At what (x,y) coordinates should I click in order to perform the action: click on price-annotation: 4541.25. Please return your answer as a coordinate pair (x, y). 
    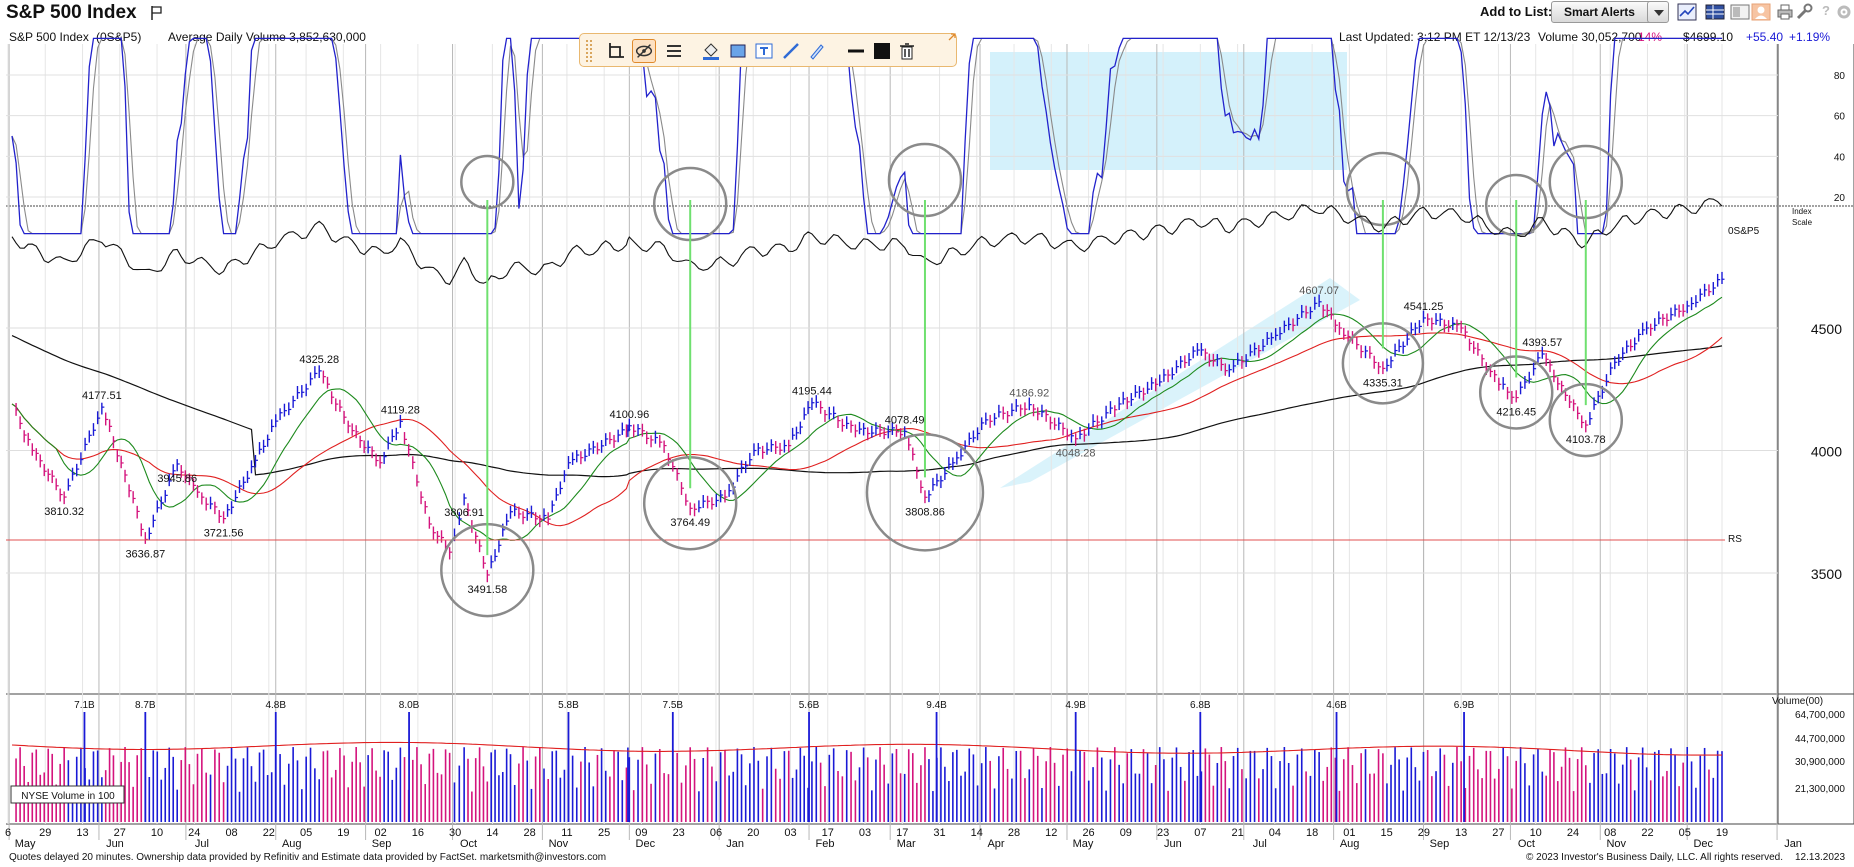
    Looking at the image, I should click on (1424, 307).